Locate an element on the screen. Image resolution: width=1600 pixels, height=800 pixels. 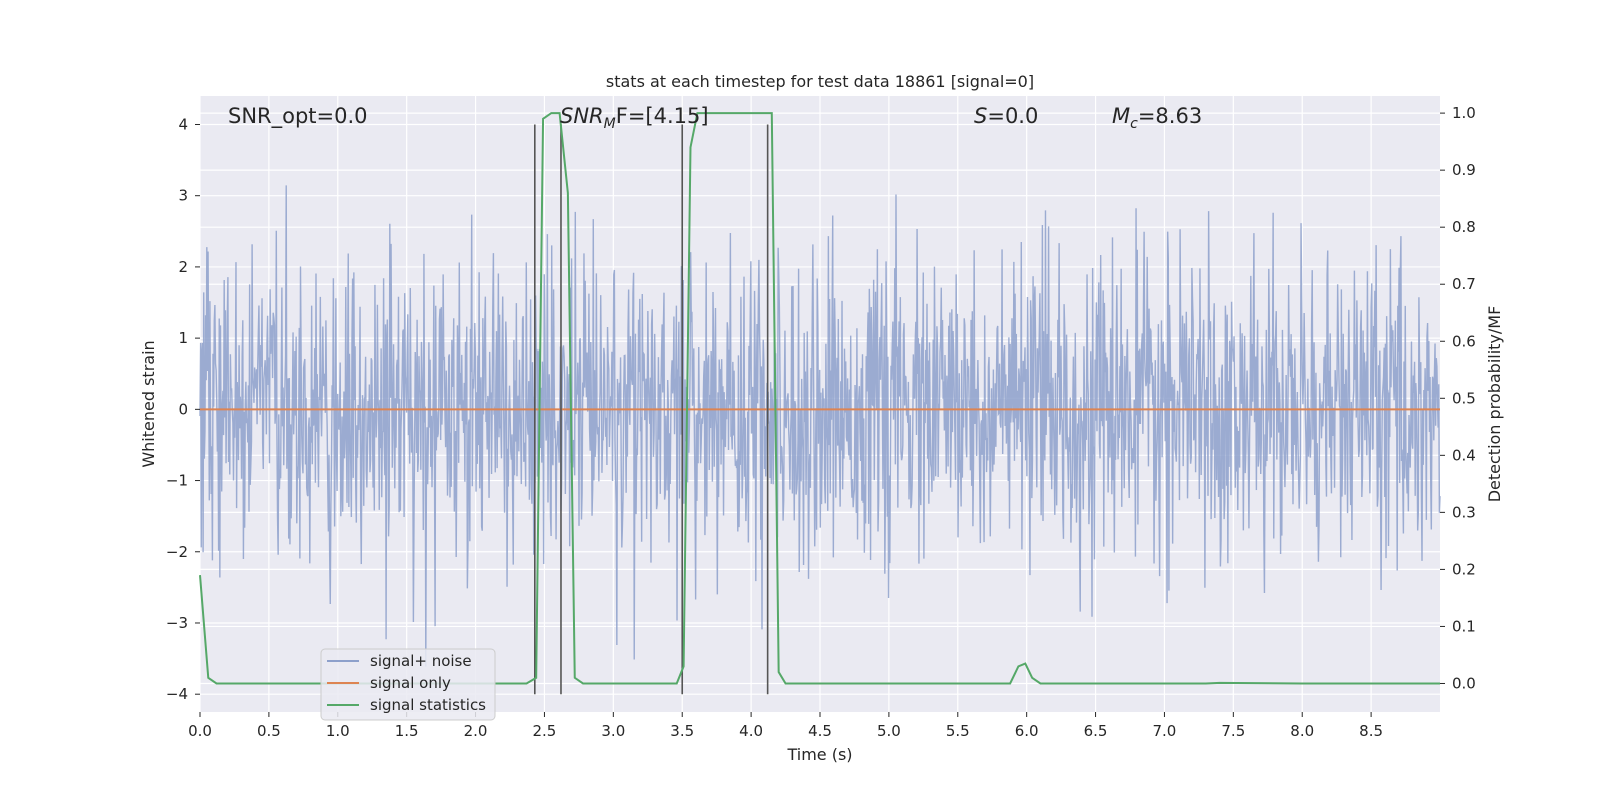
x-tick-label: 3.0 is located at coordinates (613, 731).